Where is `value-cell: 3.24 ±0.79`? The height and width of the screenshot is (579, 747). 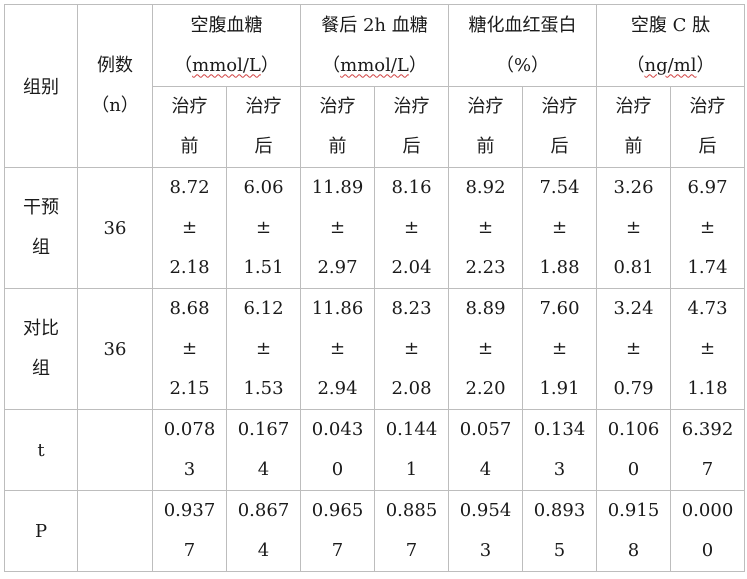 value-cell: 3.24 ±0.79 is located at coordinates (633, 349).